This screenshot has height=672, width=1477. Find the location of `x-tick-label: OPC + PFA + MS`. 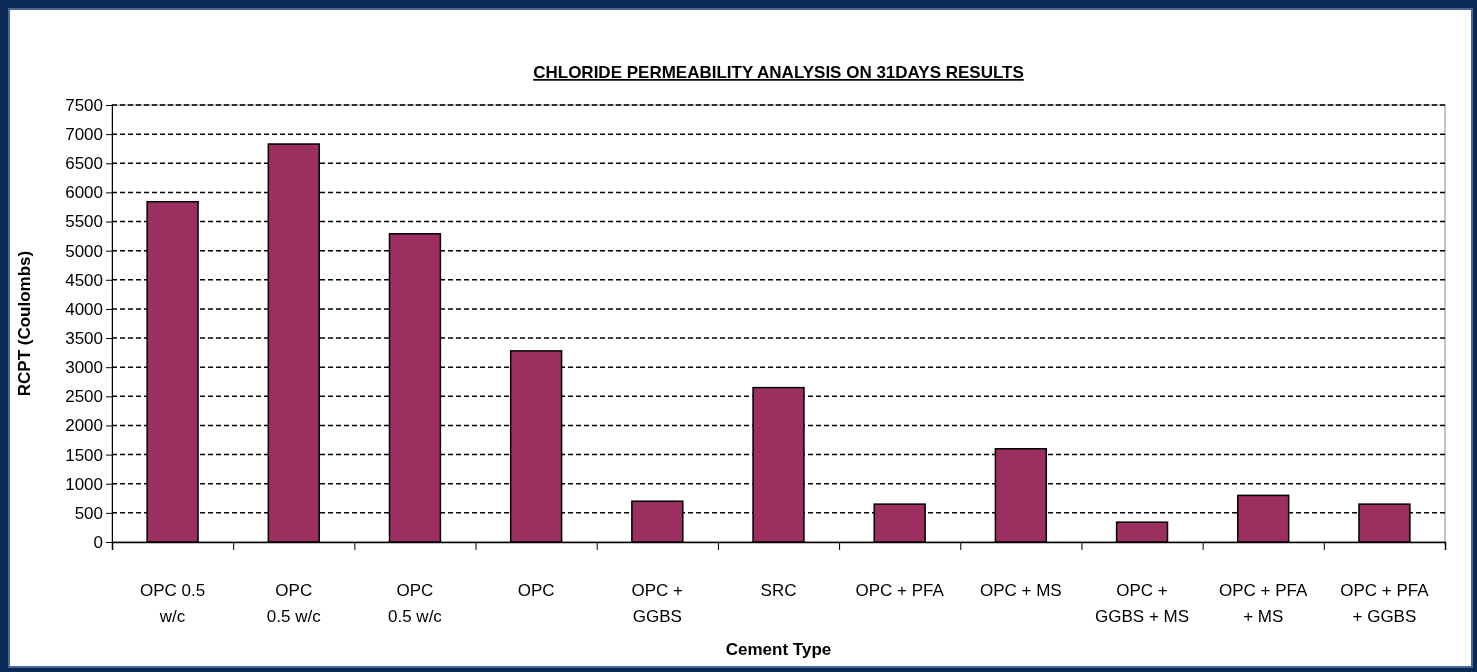

x-tick-label: OPC + PFA + MS is located at coordinates (1264, 603).